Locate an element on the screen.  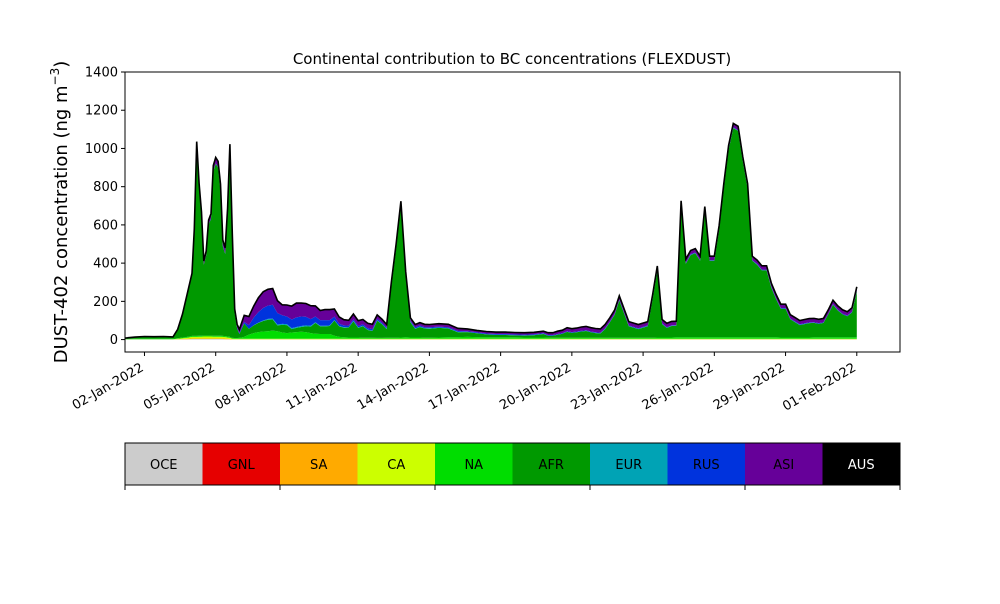
y-tick-label: 800 is located at coordinates (105, 187).